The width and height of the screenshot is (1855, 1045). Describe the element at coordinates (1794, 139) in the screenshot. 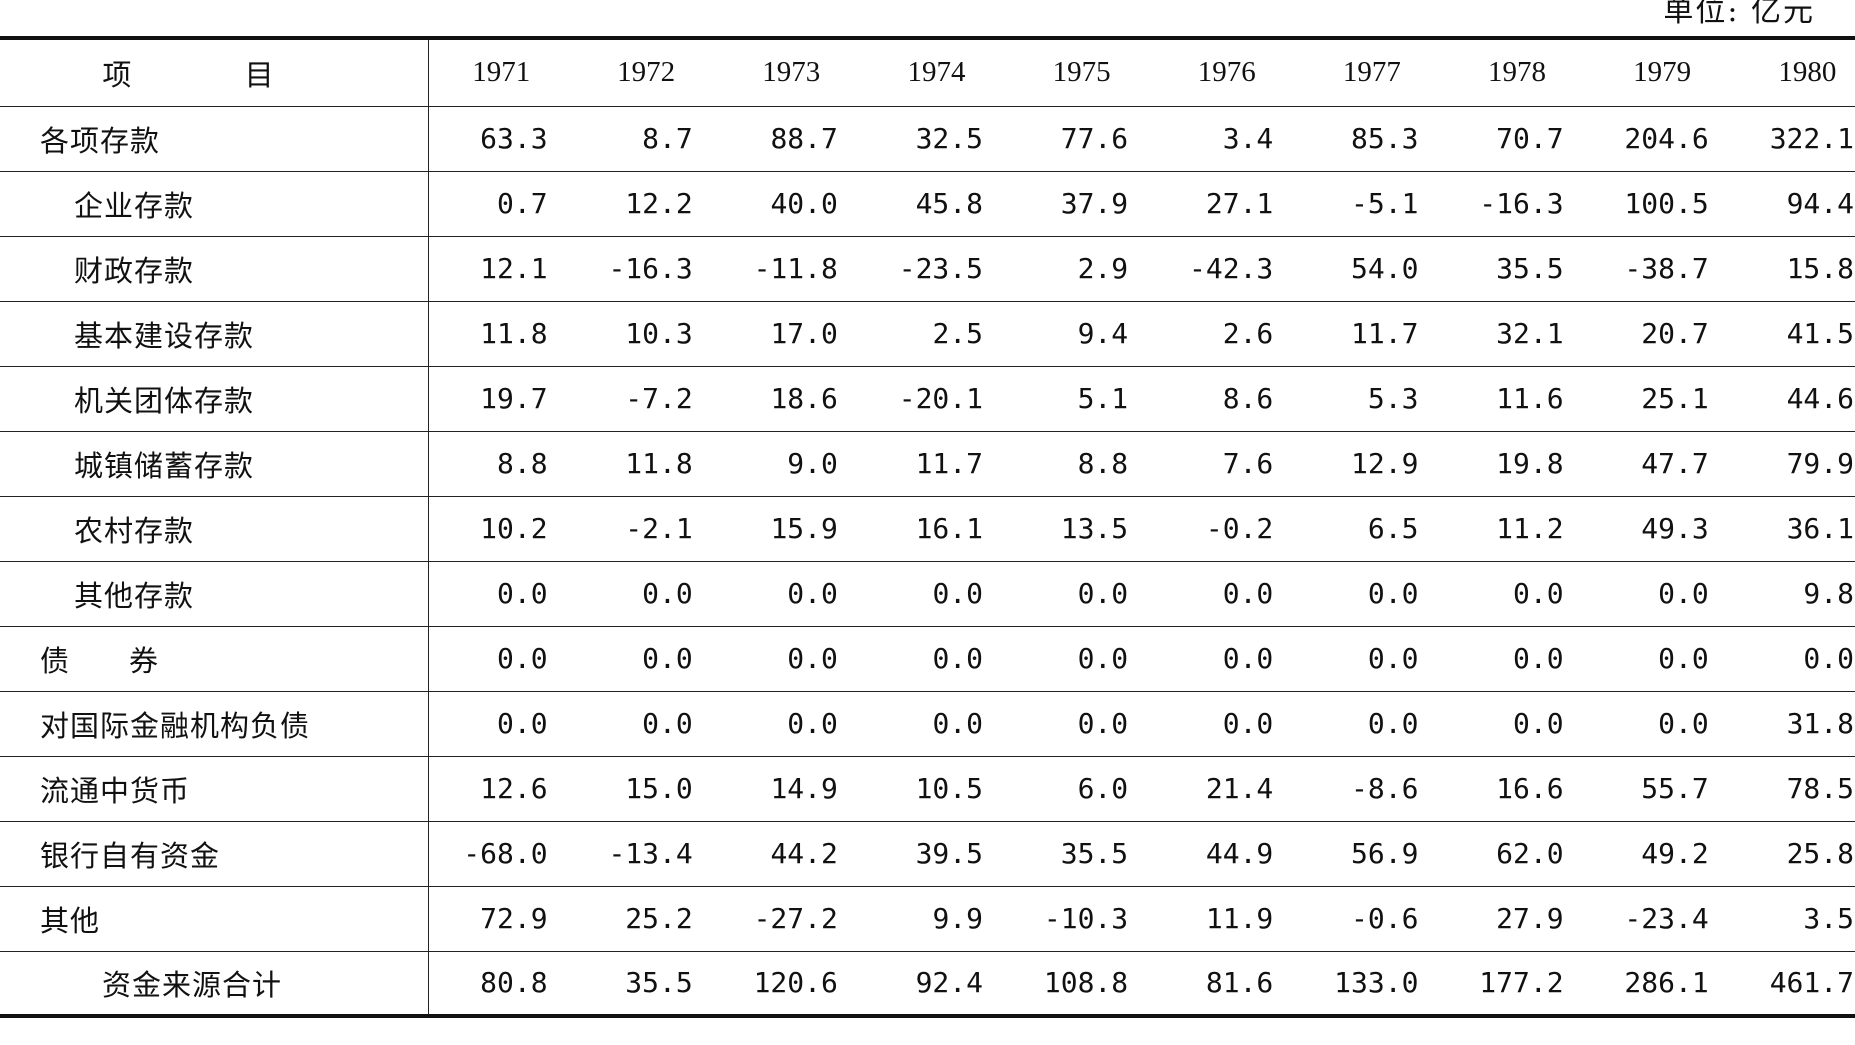

I see `value-cell: 322.1` at that location.